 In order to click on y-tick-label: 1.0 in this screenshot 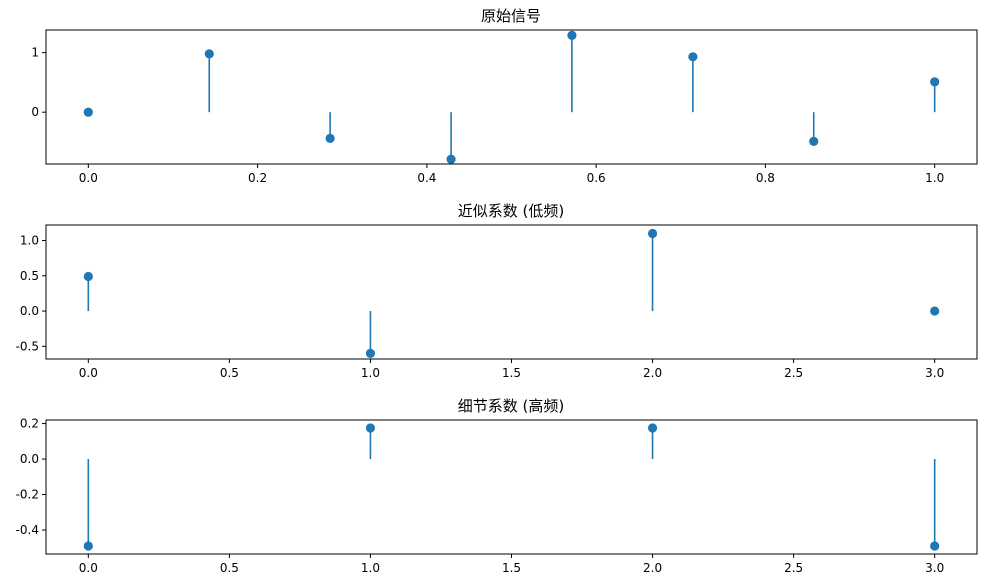, I will do `click(29, 241)`.